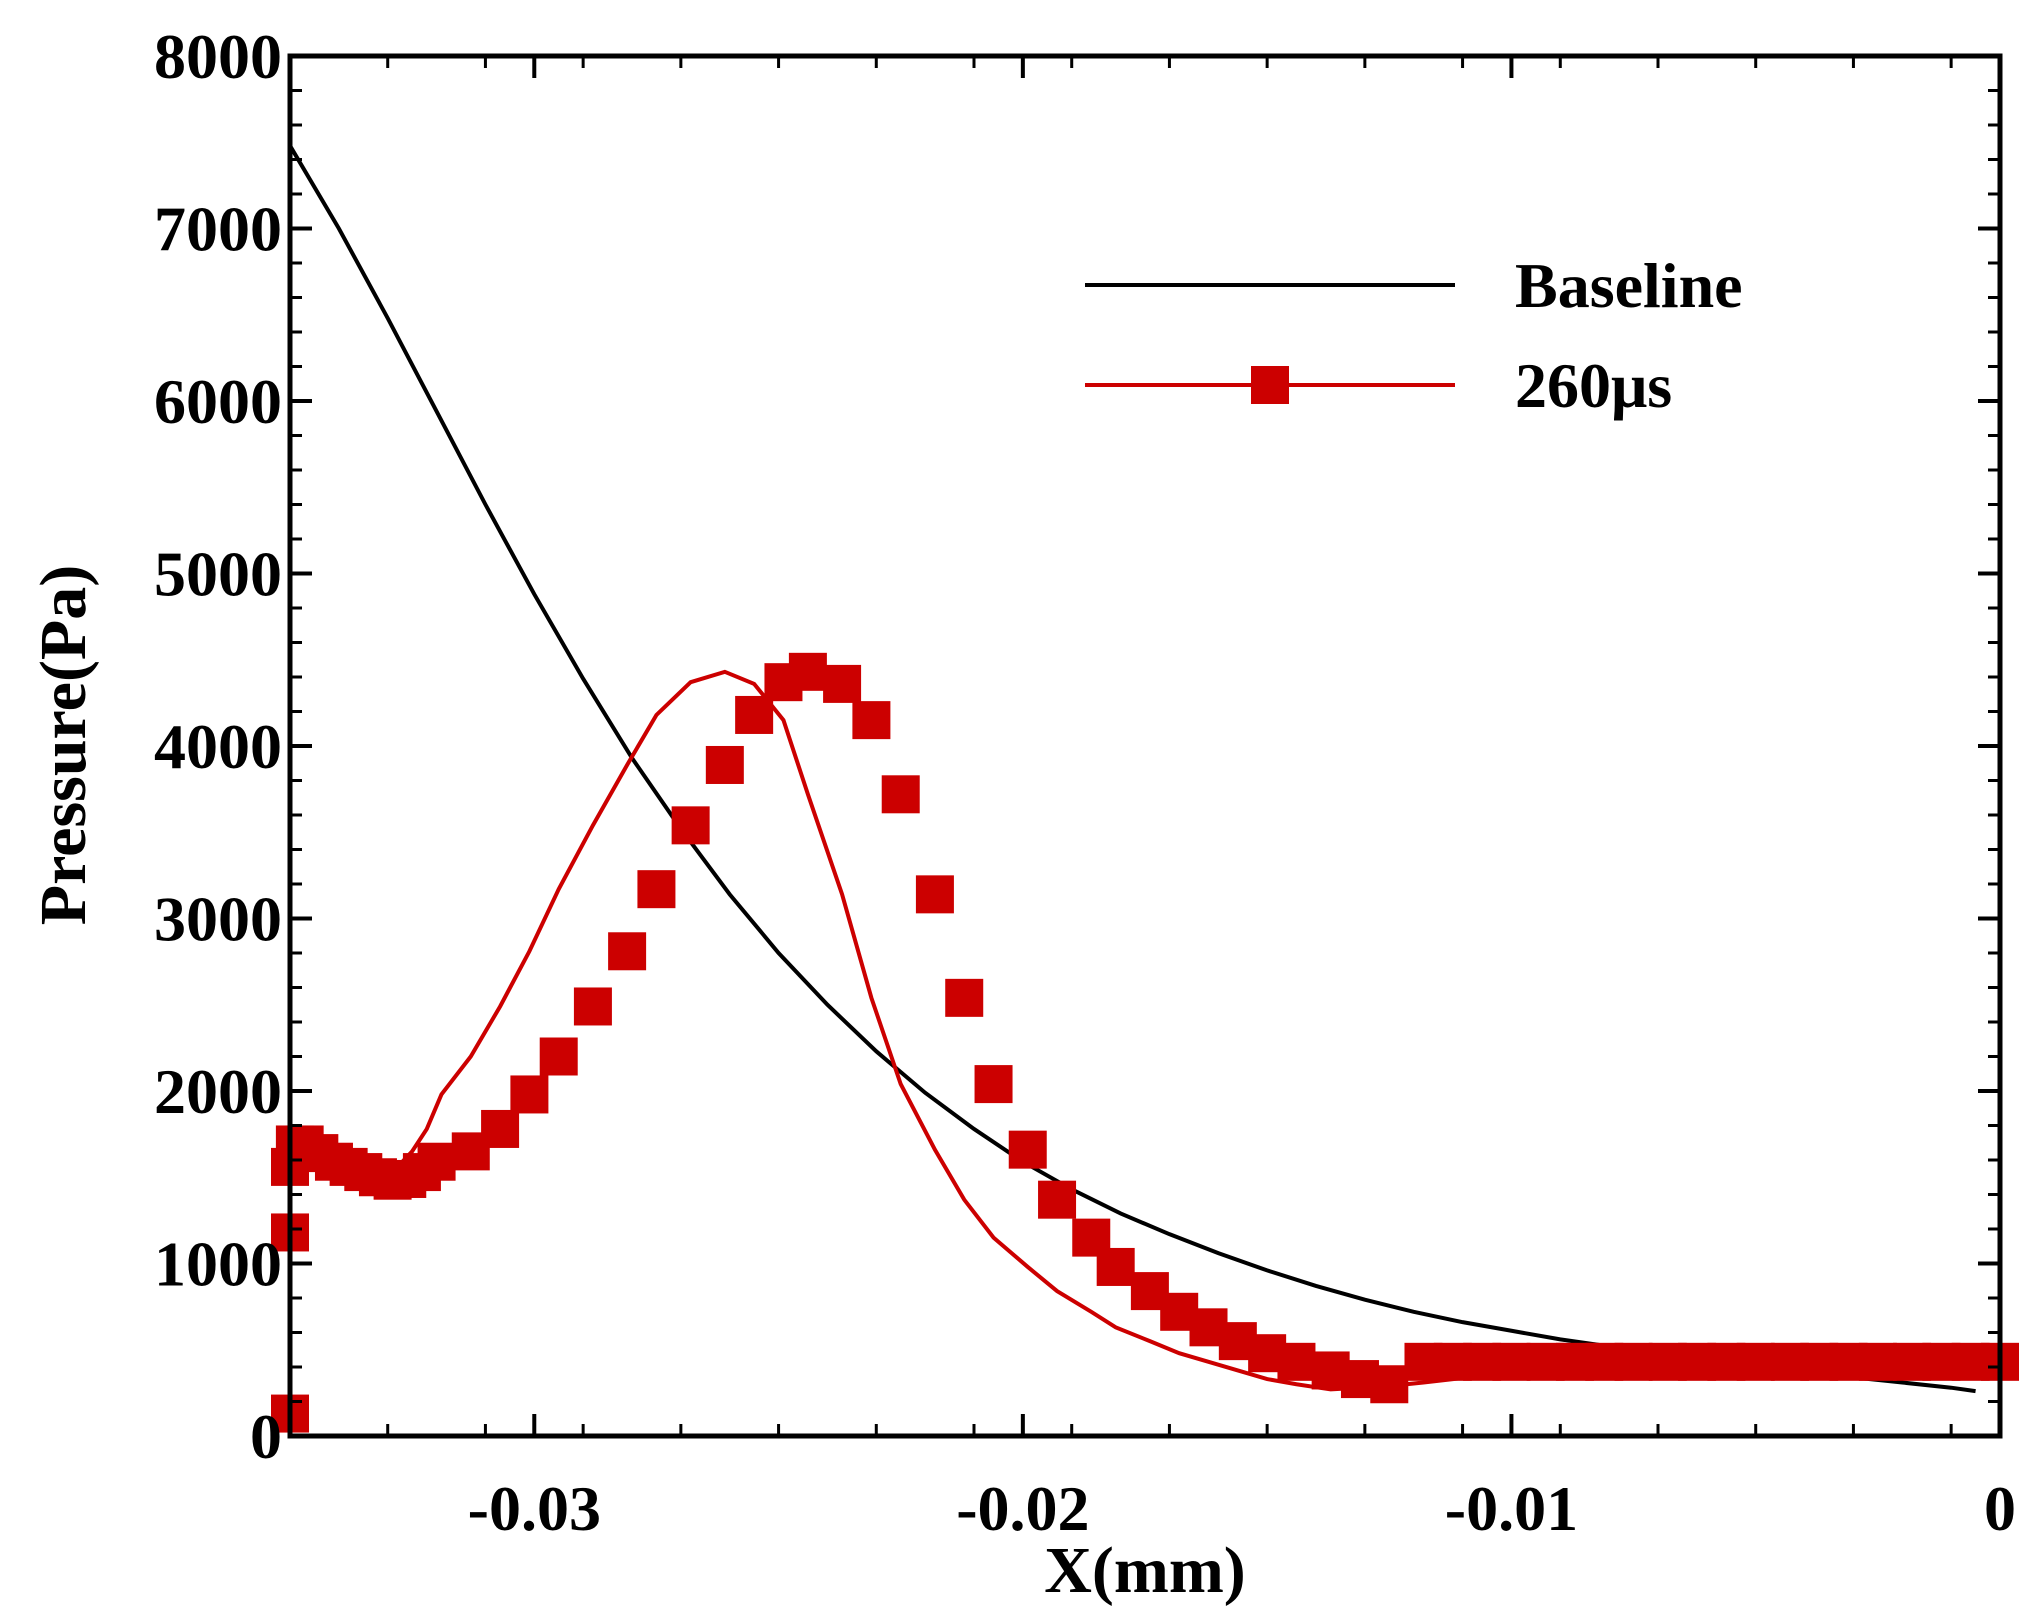 This screenshot has width=2024, height=1615. I want to click on y-tick-label: 0, so click(266, 1436).